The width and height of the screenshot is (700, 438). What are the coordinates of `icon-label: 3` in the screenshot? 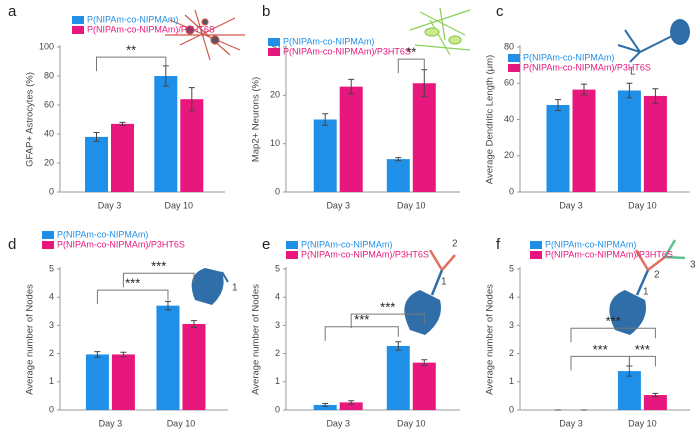 It's located at (693, 265).